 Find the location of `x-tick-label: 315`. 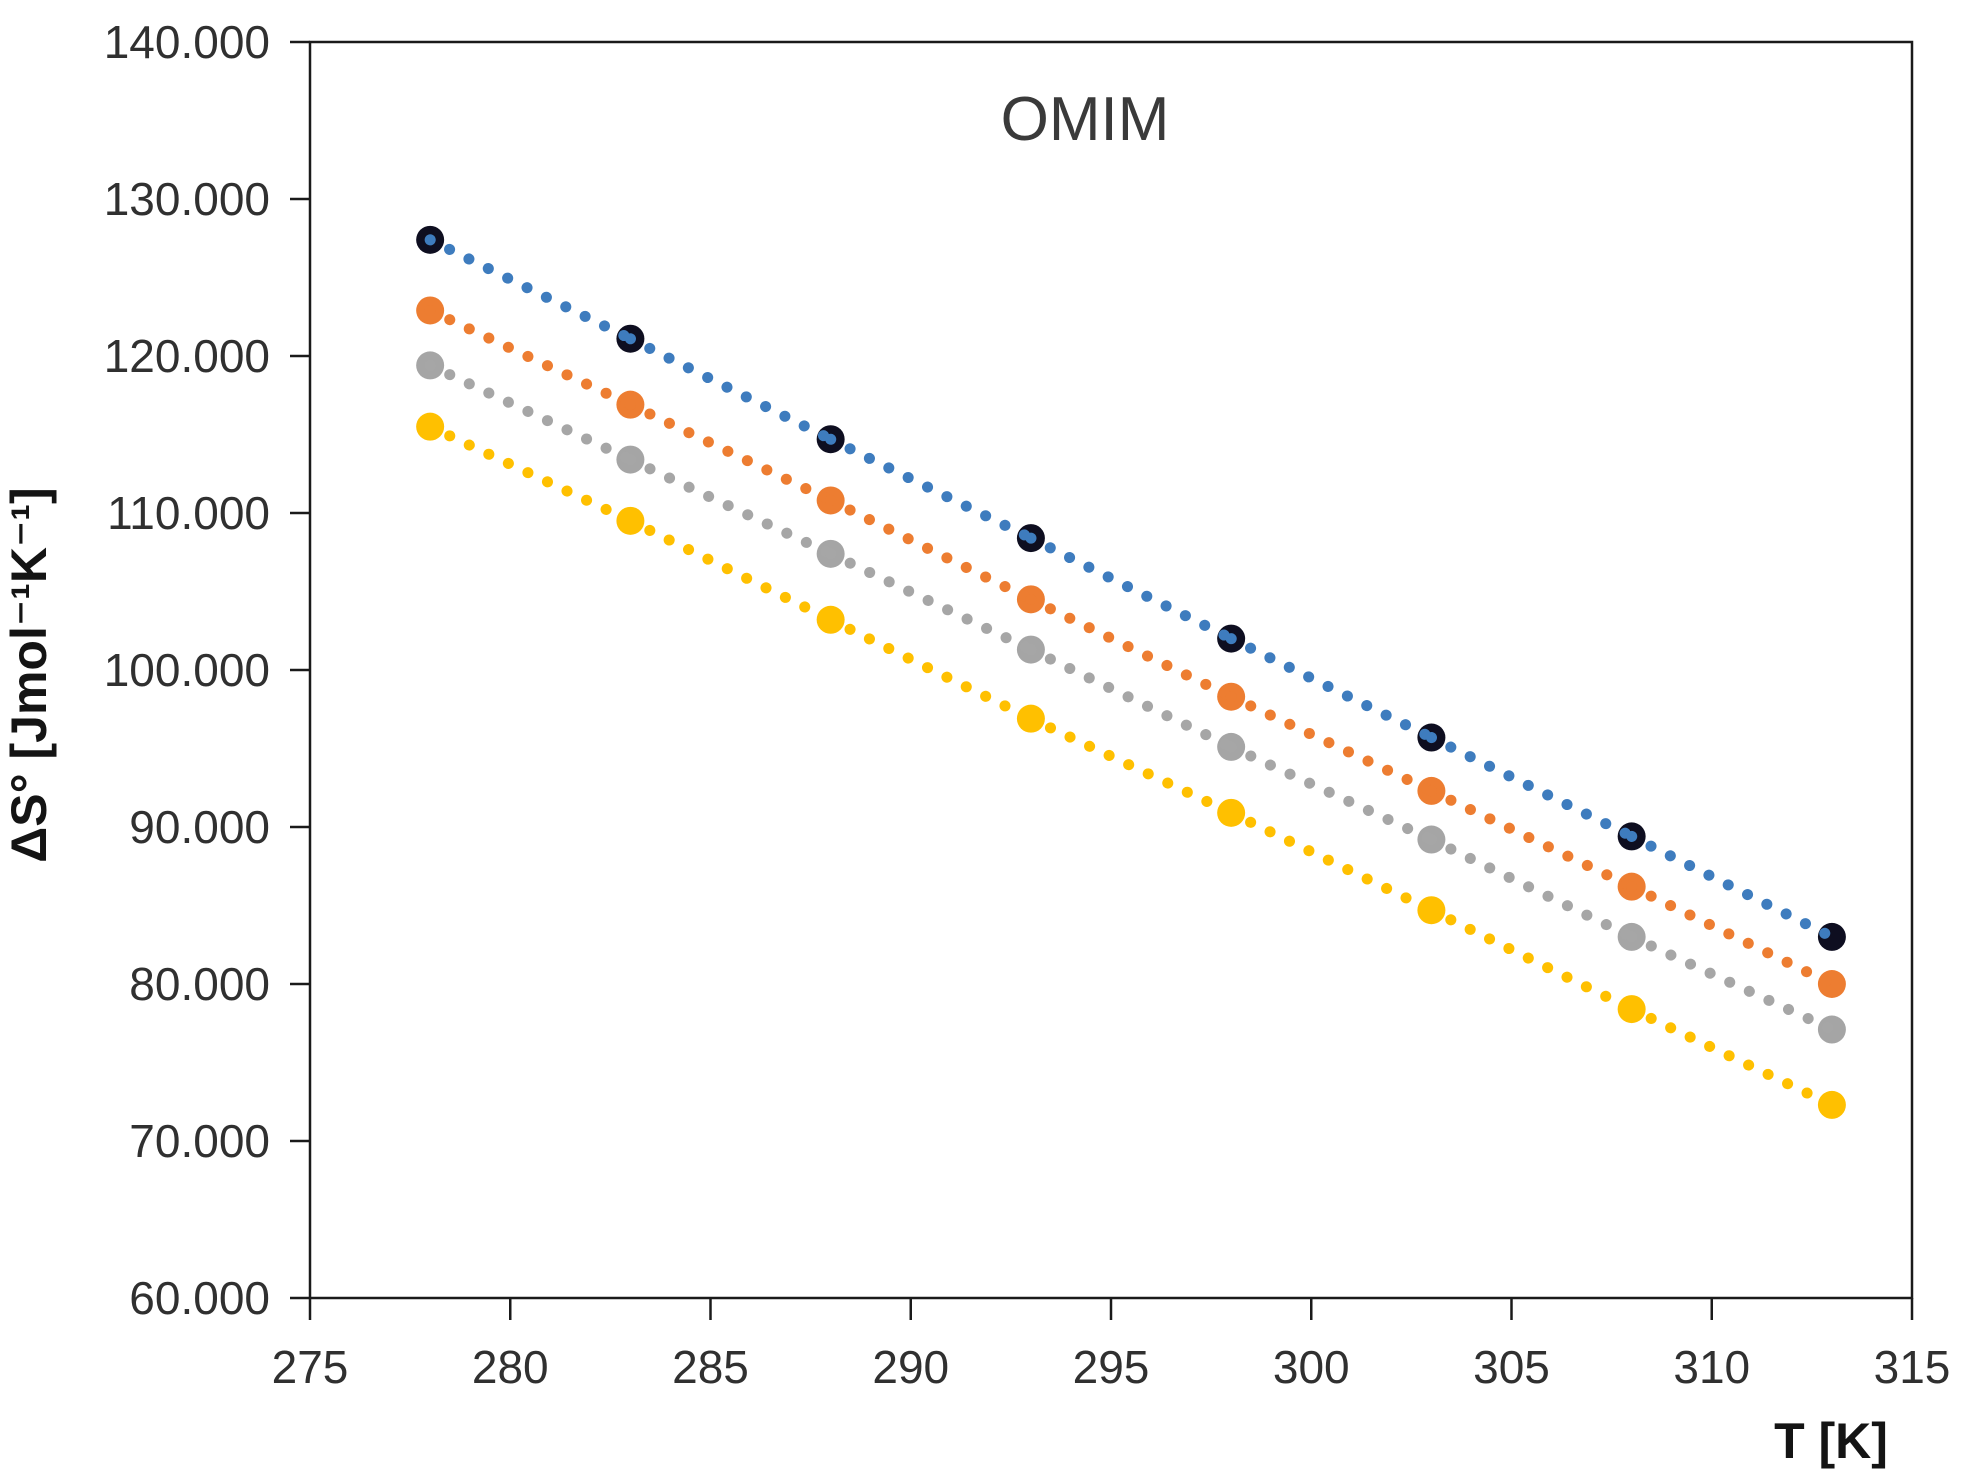

x-tick-label: 315 is located at coordinates (1912, 1367).